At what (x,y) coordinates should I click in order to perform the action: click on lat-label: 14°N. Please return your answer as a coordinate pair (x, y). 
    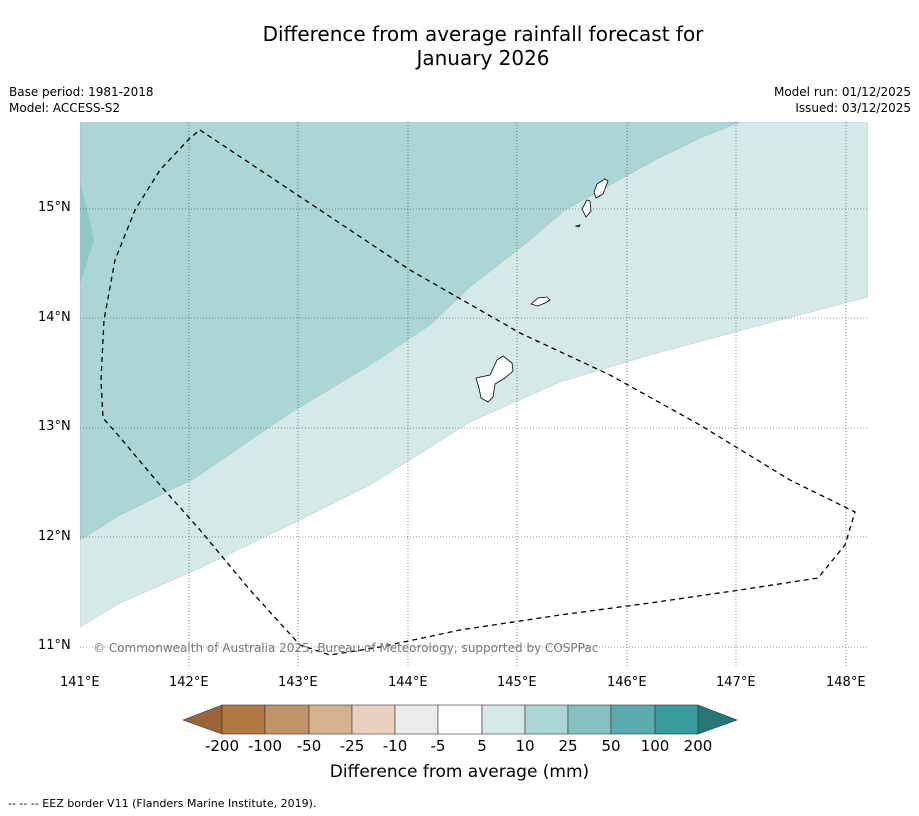
    Looking at the image, I should click on (54, 317).